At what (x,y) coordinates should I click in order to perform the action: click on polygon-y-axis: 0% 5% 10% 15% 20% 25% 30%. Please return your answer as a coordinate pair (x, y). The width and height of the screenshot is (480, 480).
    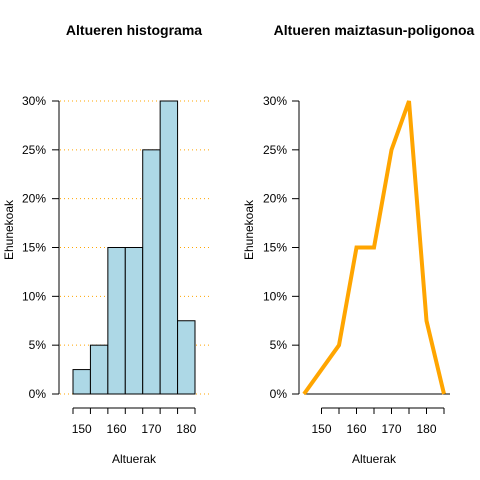
    Looking at the image, I should click on (281, 247).